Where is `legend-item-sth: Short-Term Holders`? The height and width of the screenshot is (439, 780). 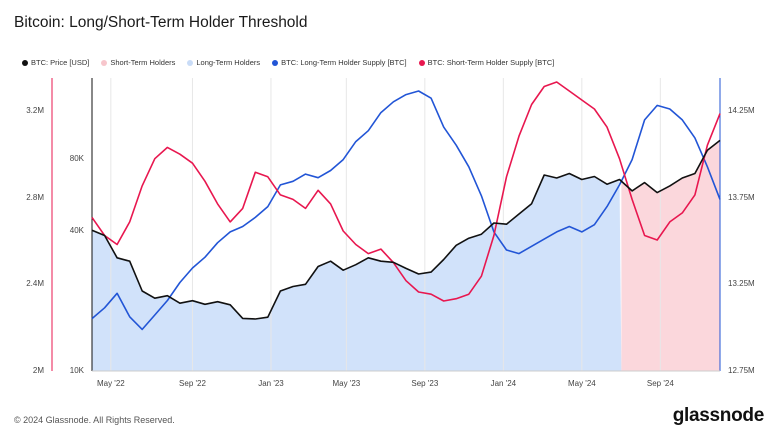
legend-item-sth: Short-Term Holders is located at coordinates (138, 62).